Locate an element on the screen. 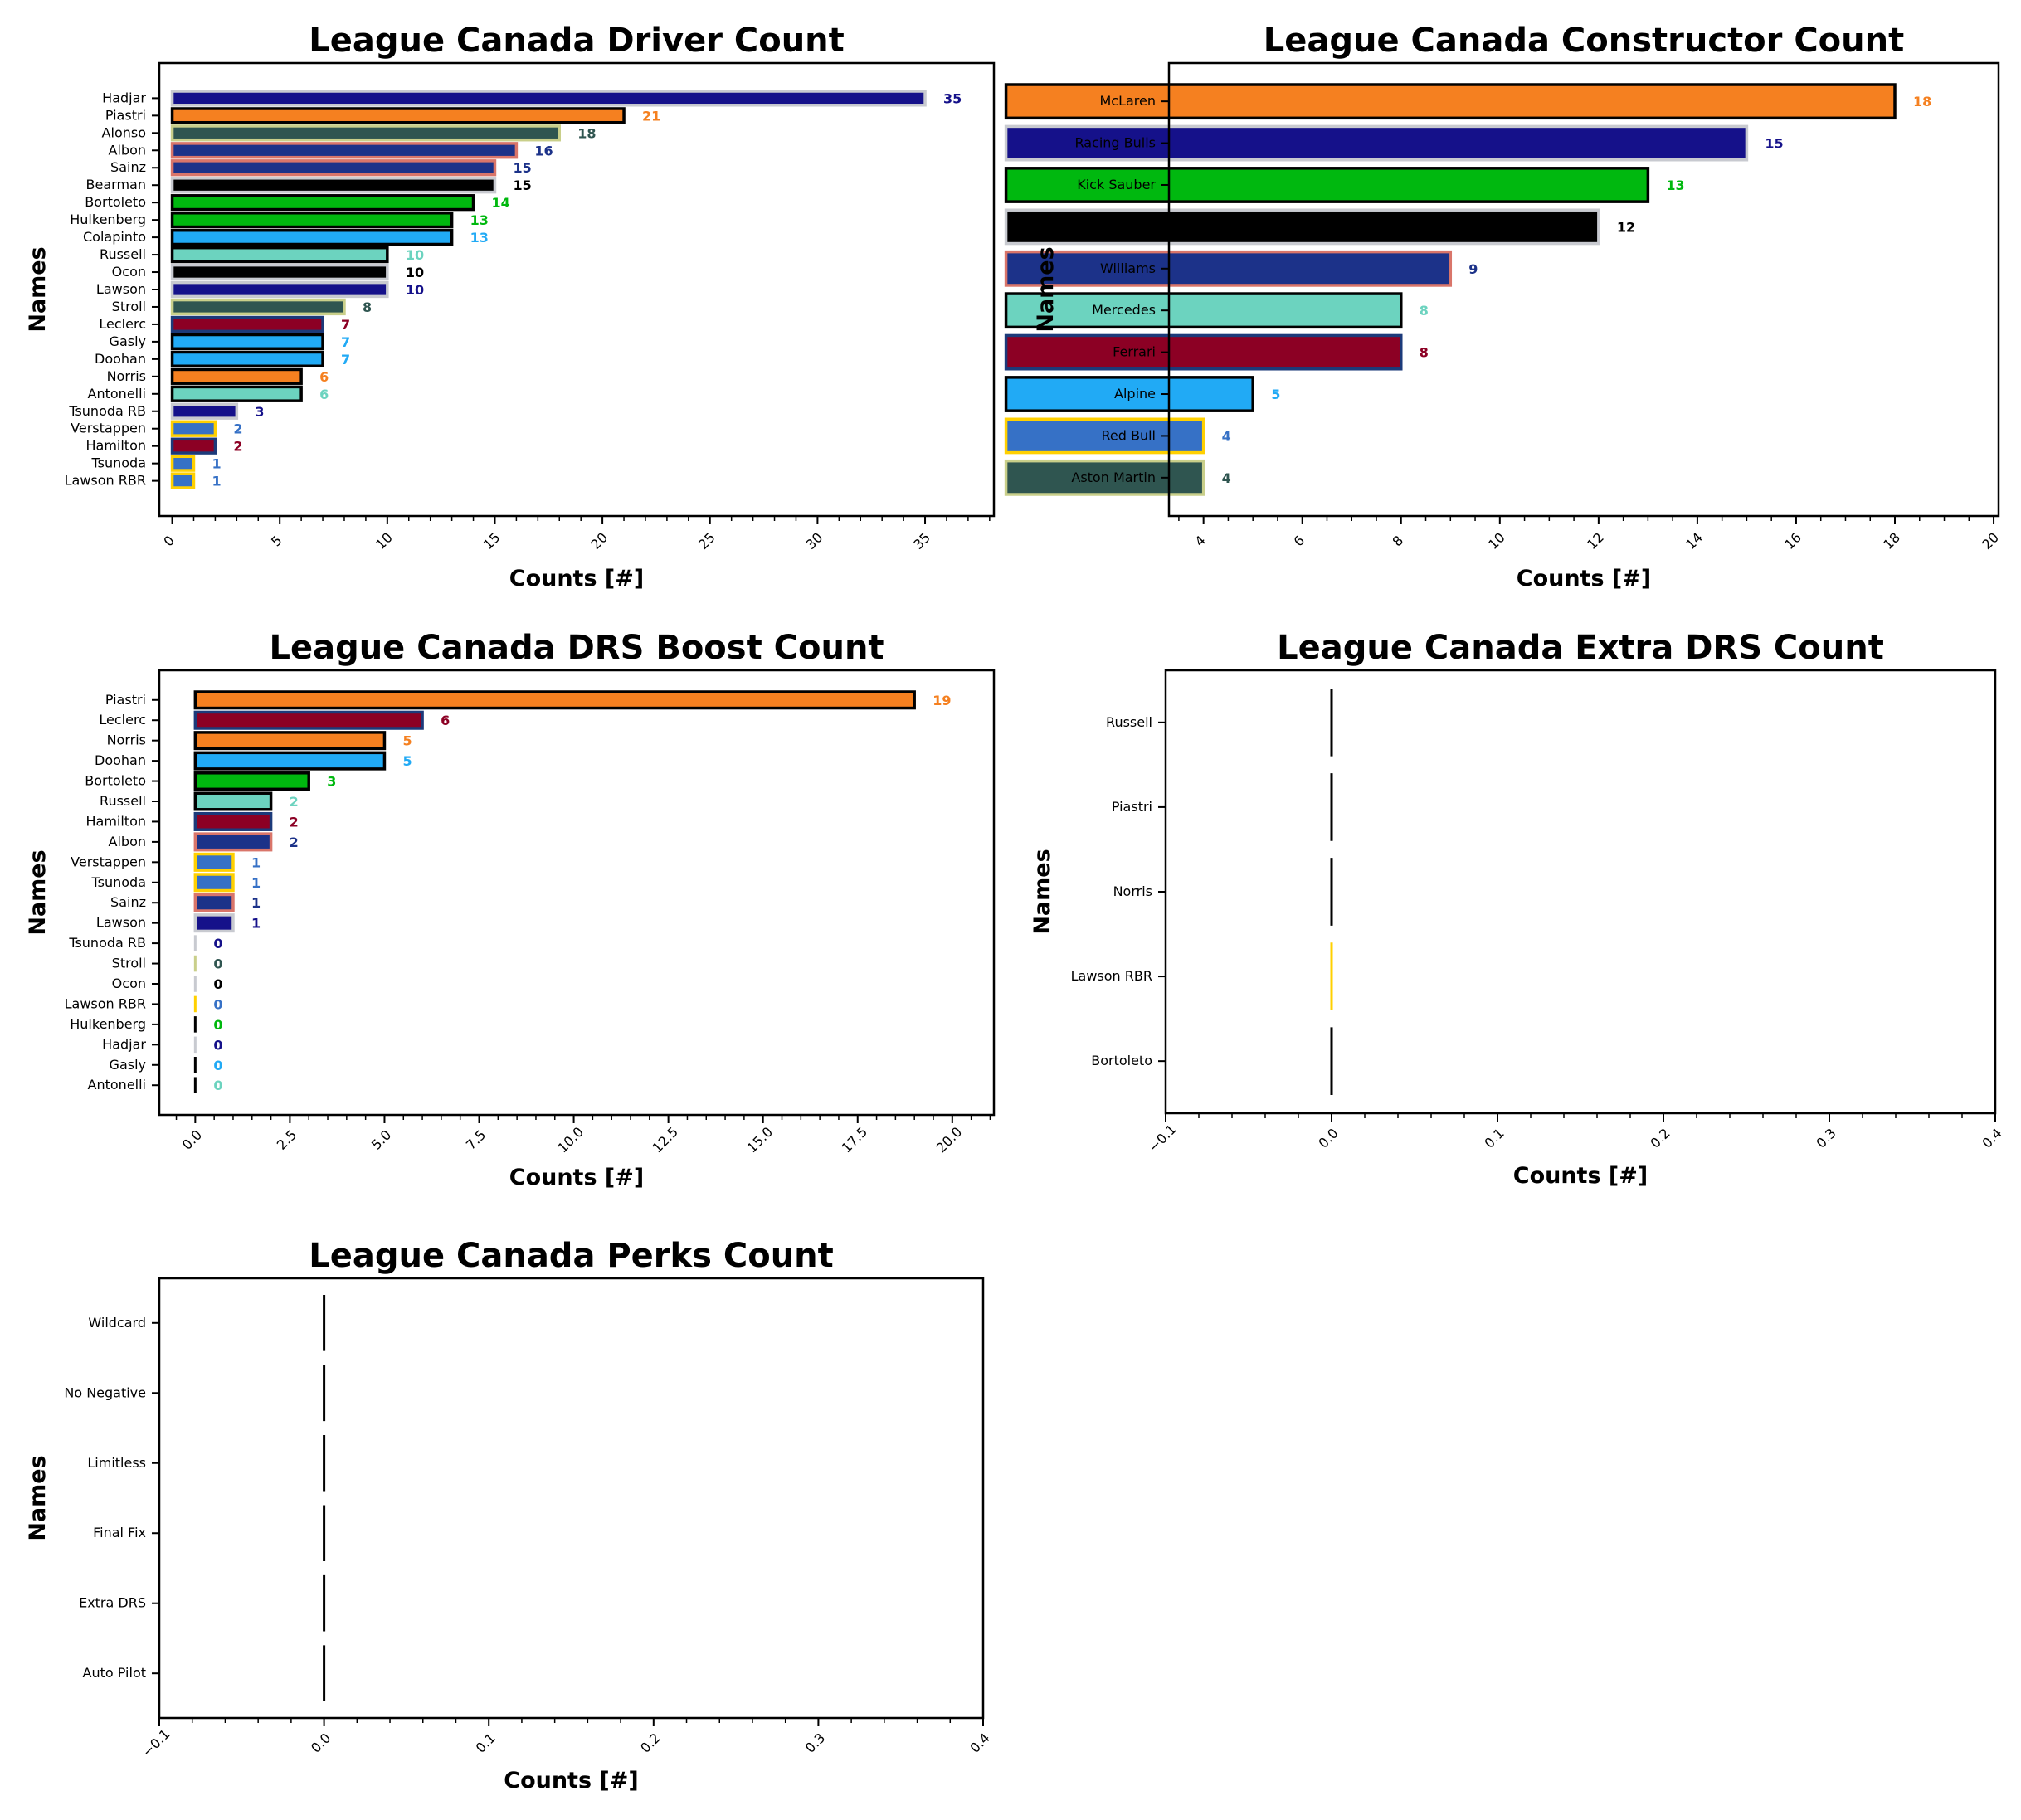 This screenshot has width=2021, height=1820. y-tick-label: Colapinto is located at coordinates (114, 237).